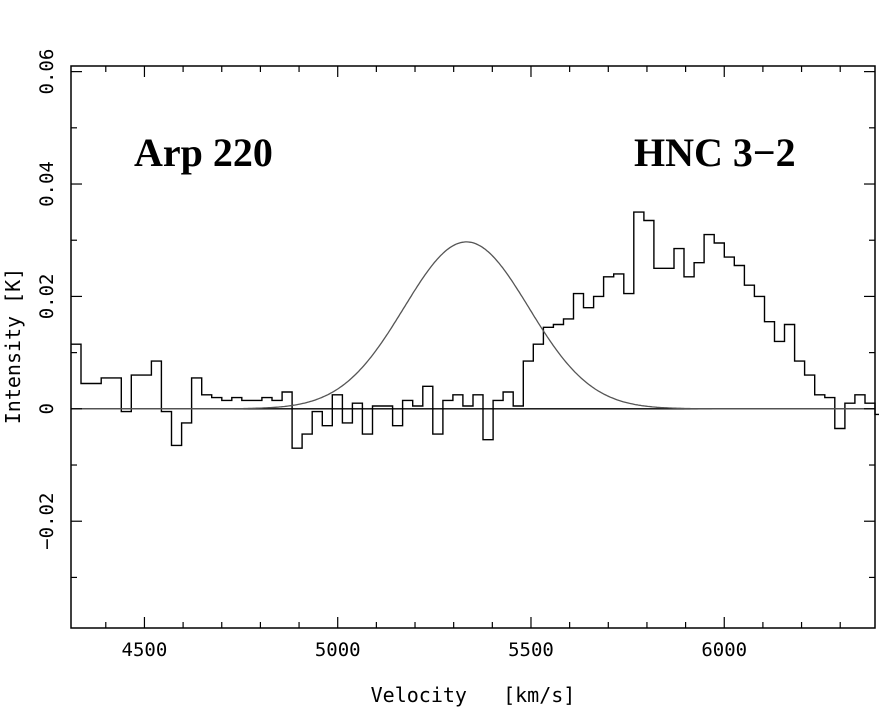  What do you see at coordinates (473, 695) in the screenshot?
I see `x-axis-label: Velocity [km/s]` at bounding box center [473, 695].